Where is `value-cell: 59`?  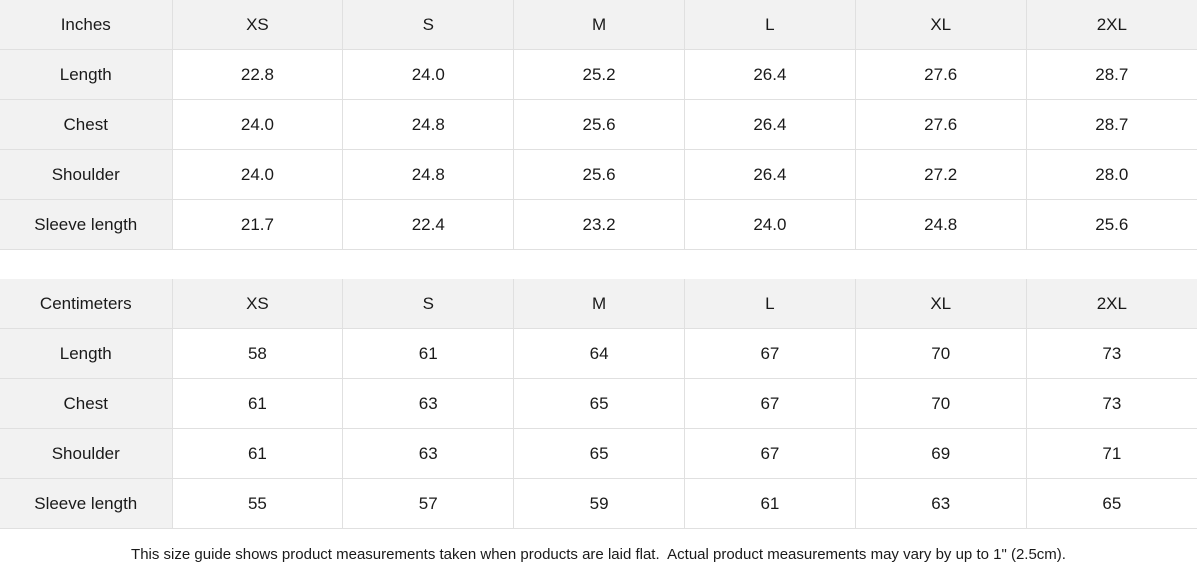
value-cell: 59 is located at coordinates (599, 503).